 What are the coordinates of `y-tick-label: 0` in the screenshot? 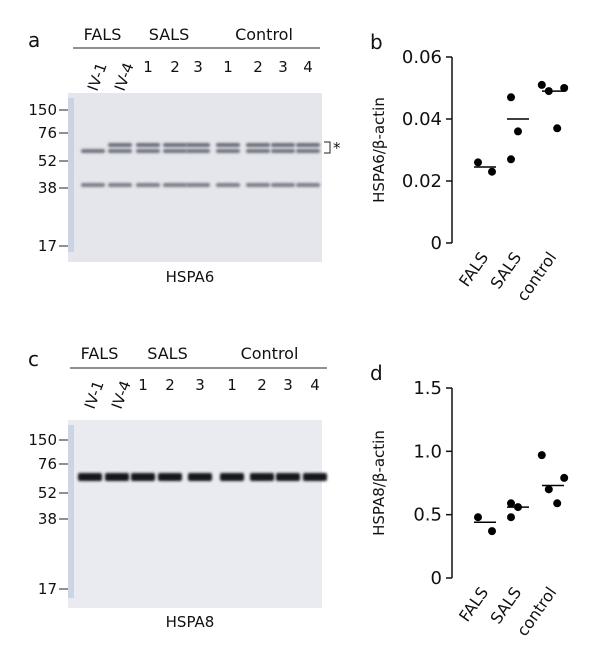 It's located at (436, 578).